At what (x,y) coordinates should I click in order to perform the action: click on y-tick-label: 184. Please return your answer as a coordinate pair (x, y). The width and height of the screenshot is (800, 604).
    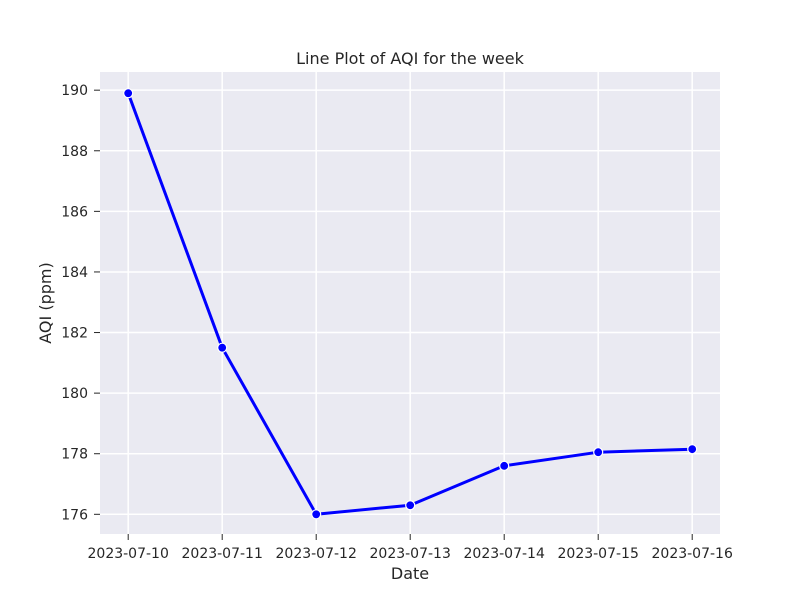
    Looking at the image, I should click on (74, 273).